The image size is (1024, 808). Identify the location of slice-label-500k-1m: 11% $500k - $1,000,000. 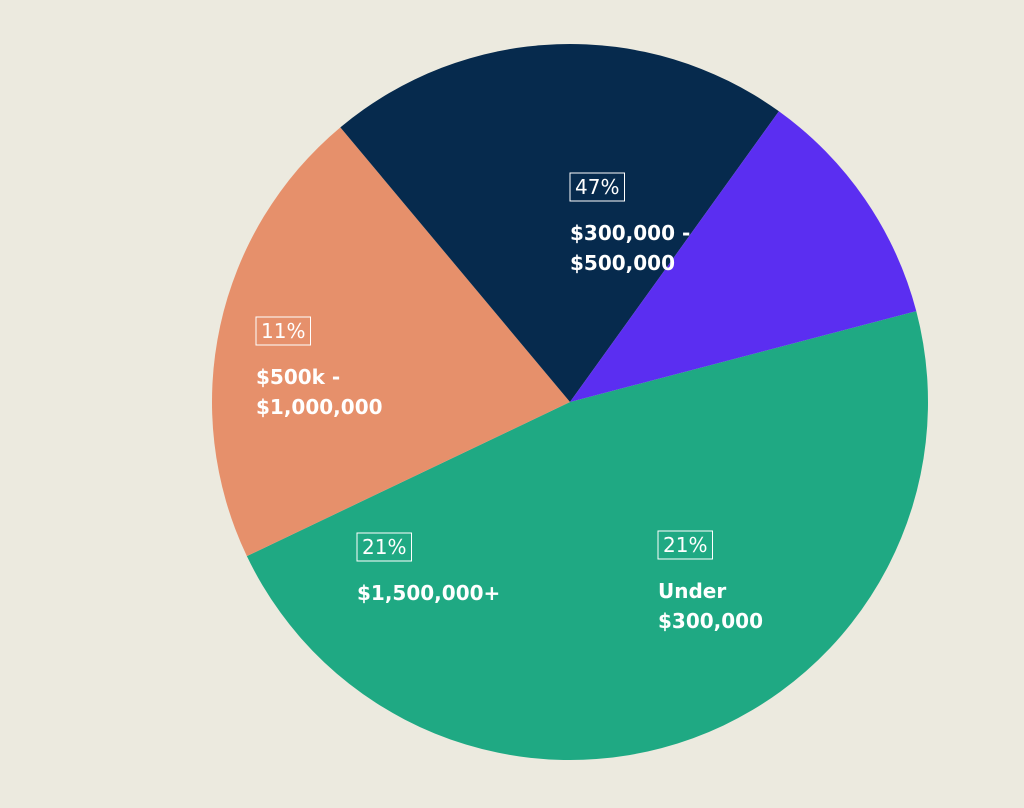
(319, 367).